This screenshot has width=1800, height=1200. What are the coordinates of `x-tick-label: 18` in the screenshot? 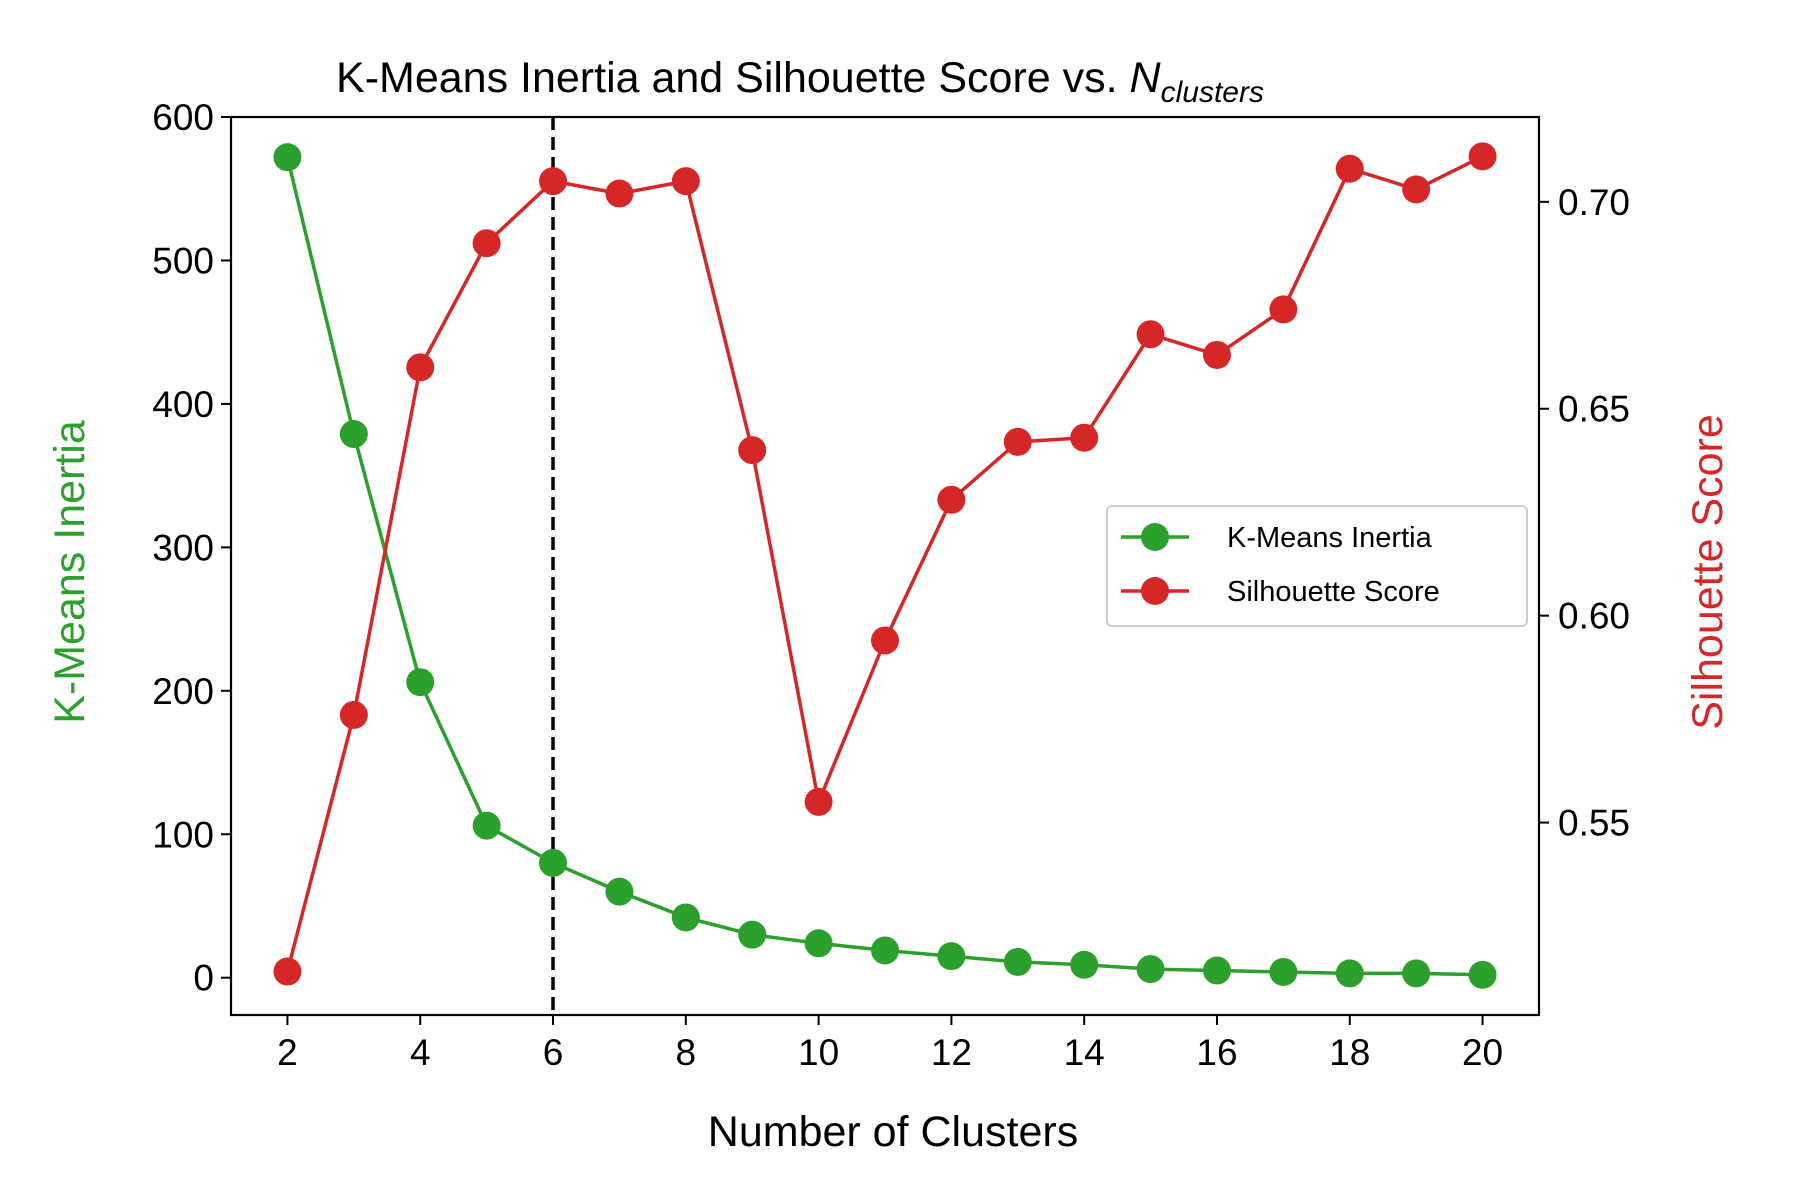 It's located at (1349, 1052).